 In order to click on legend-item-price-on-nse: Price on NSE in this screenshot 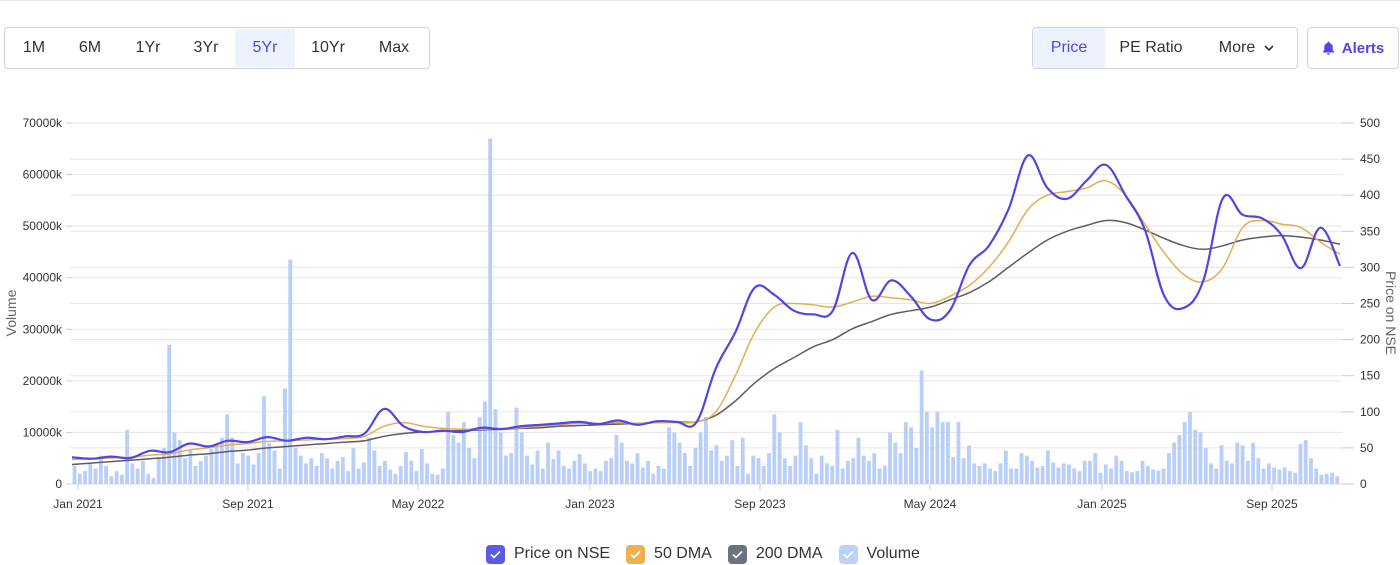, I will do `click(548, 554)`.